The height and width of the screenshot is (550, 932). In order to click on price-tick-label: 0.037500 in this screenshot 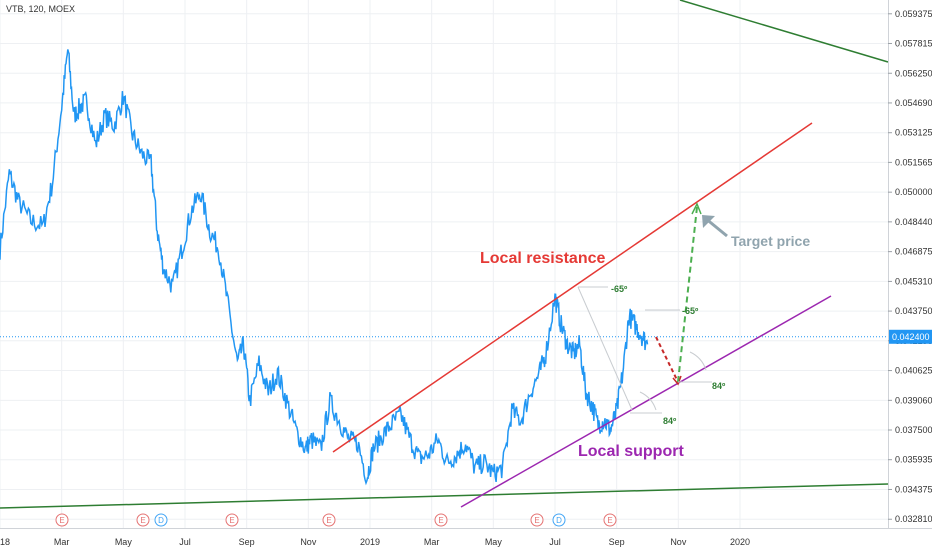, I will do `click(913, 430)`.